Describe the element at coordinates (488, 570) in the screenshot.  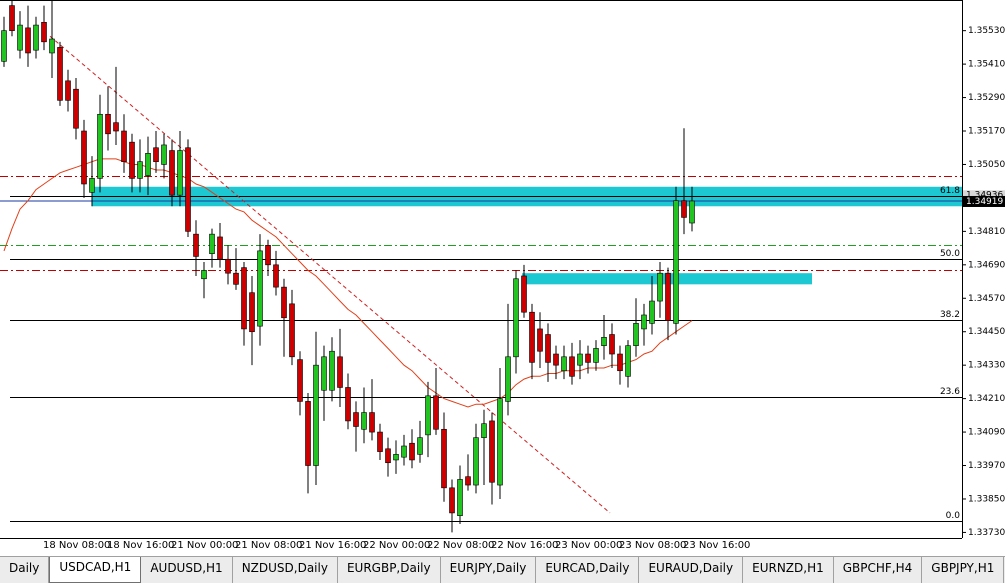
I see `tab: EURJPY,Daily` at that location.